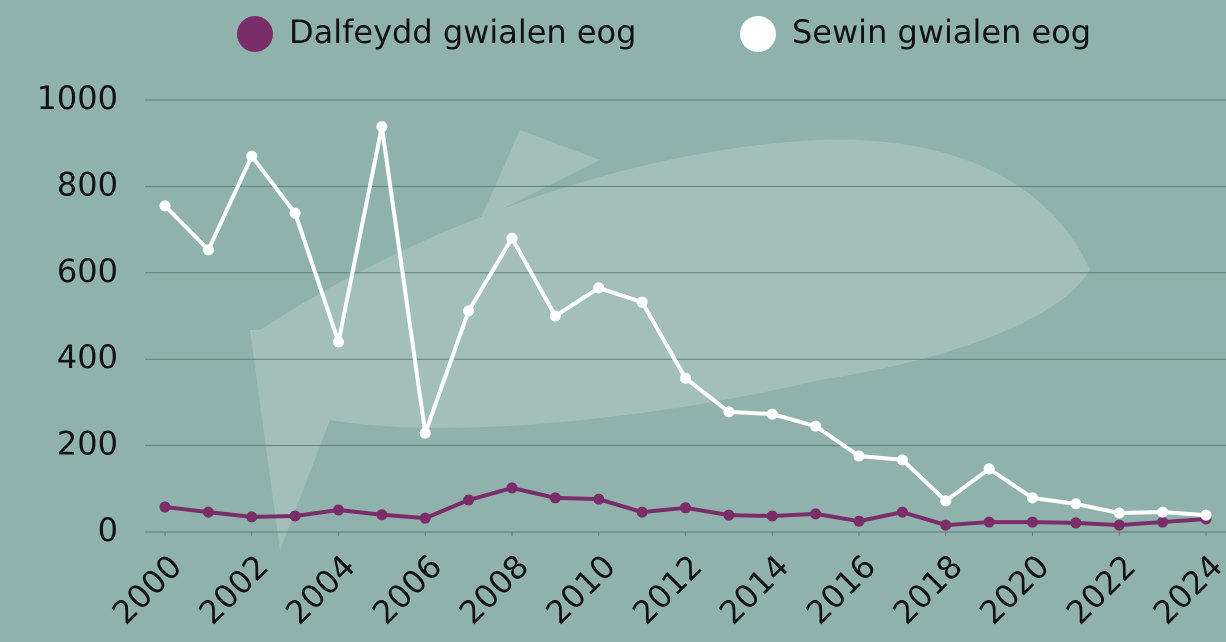 This screenshot has height=642, width=1226. Describe the element at coordinates (87, 271) in the screenshot. I see `y-tick-label: 600` at that location.